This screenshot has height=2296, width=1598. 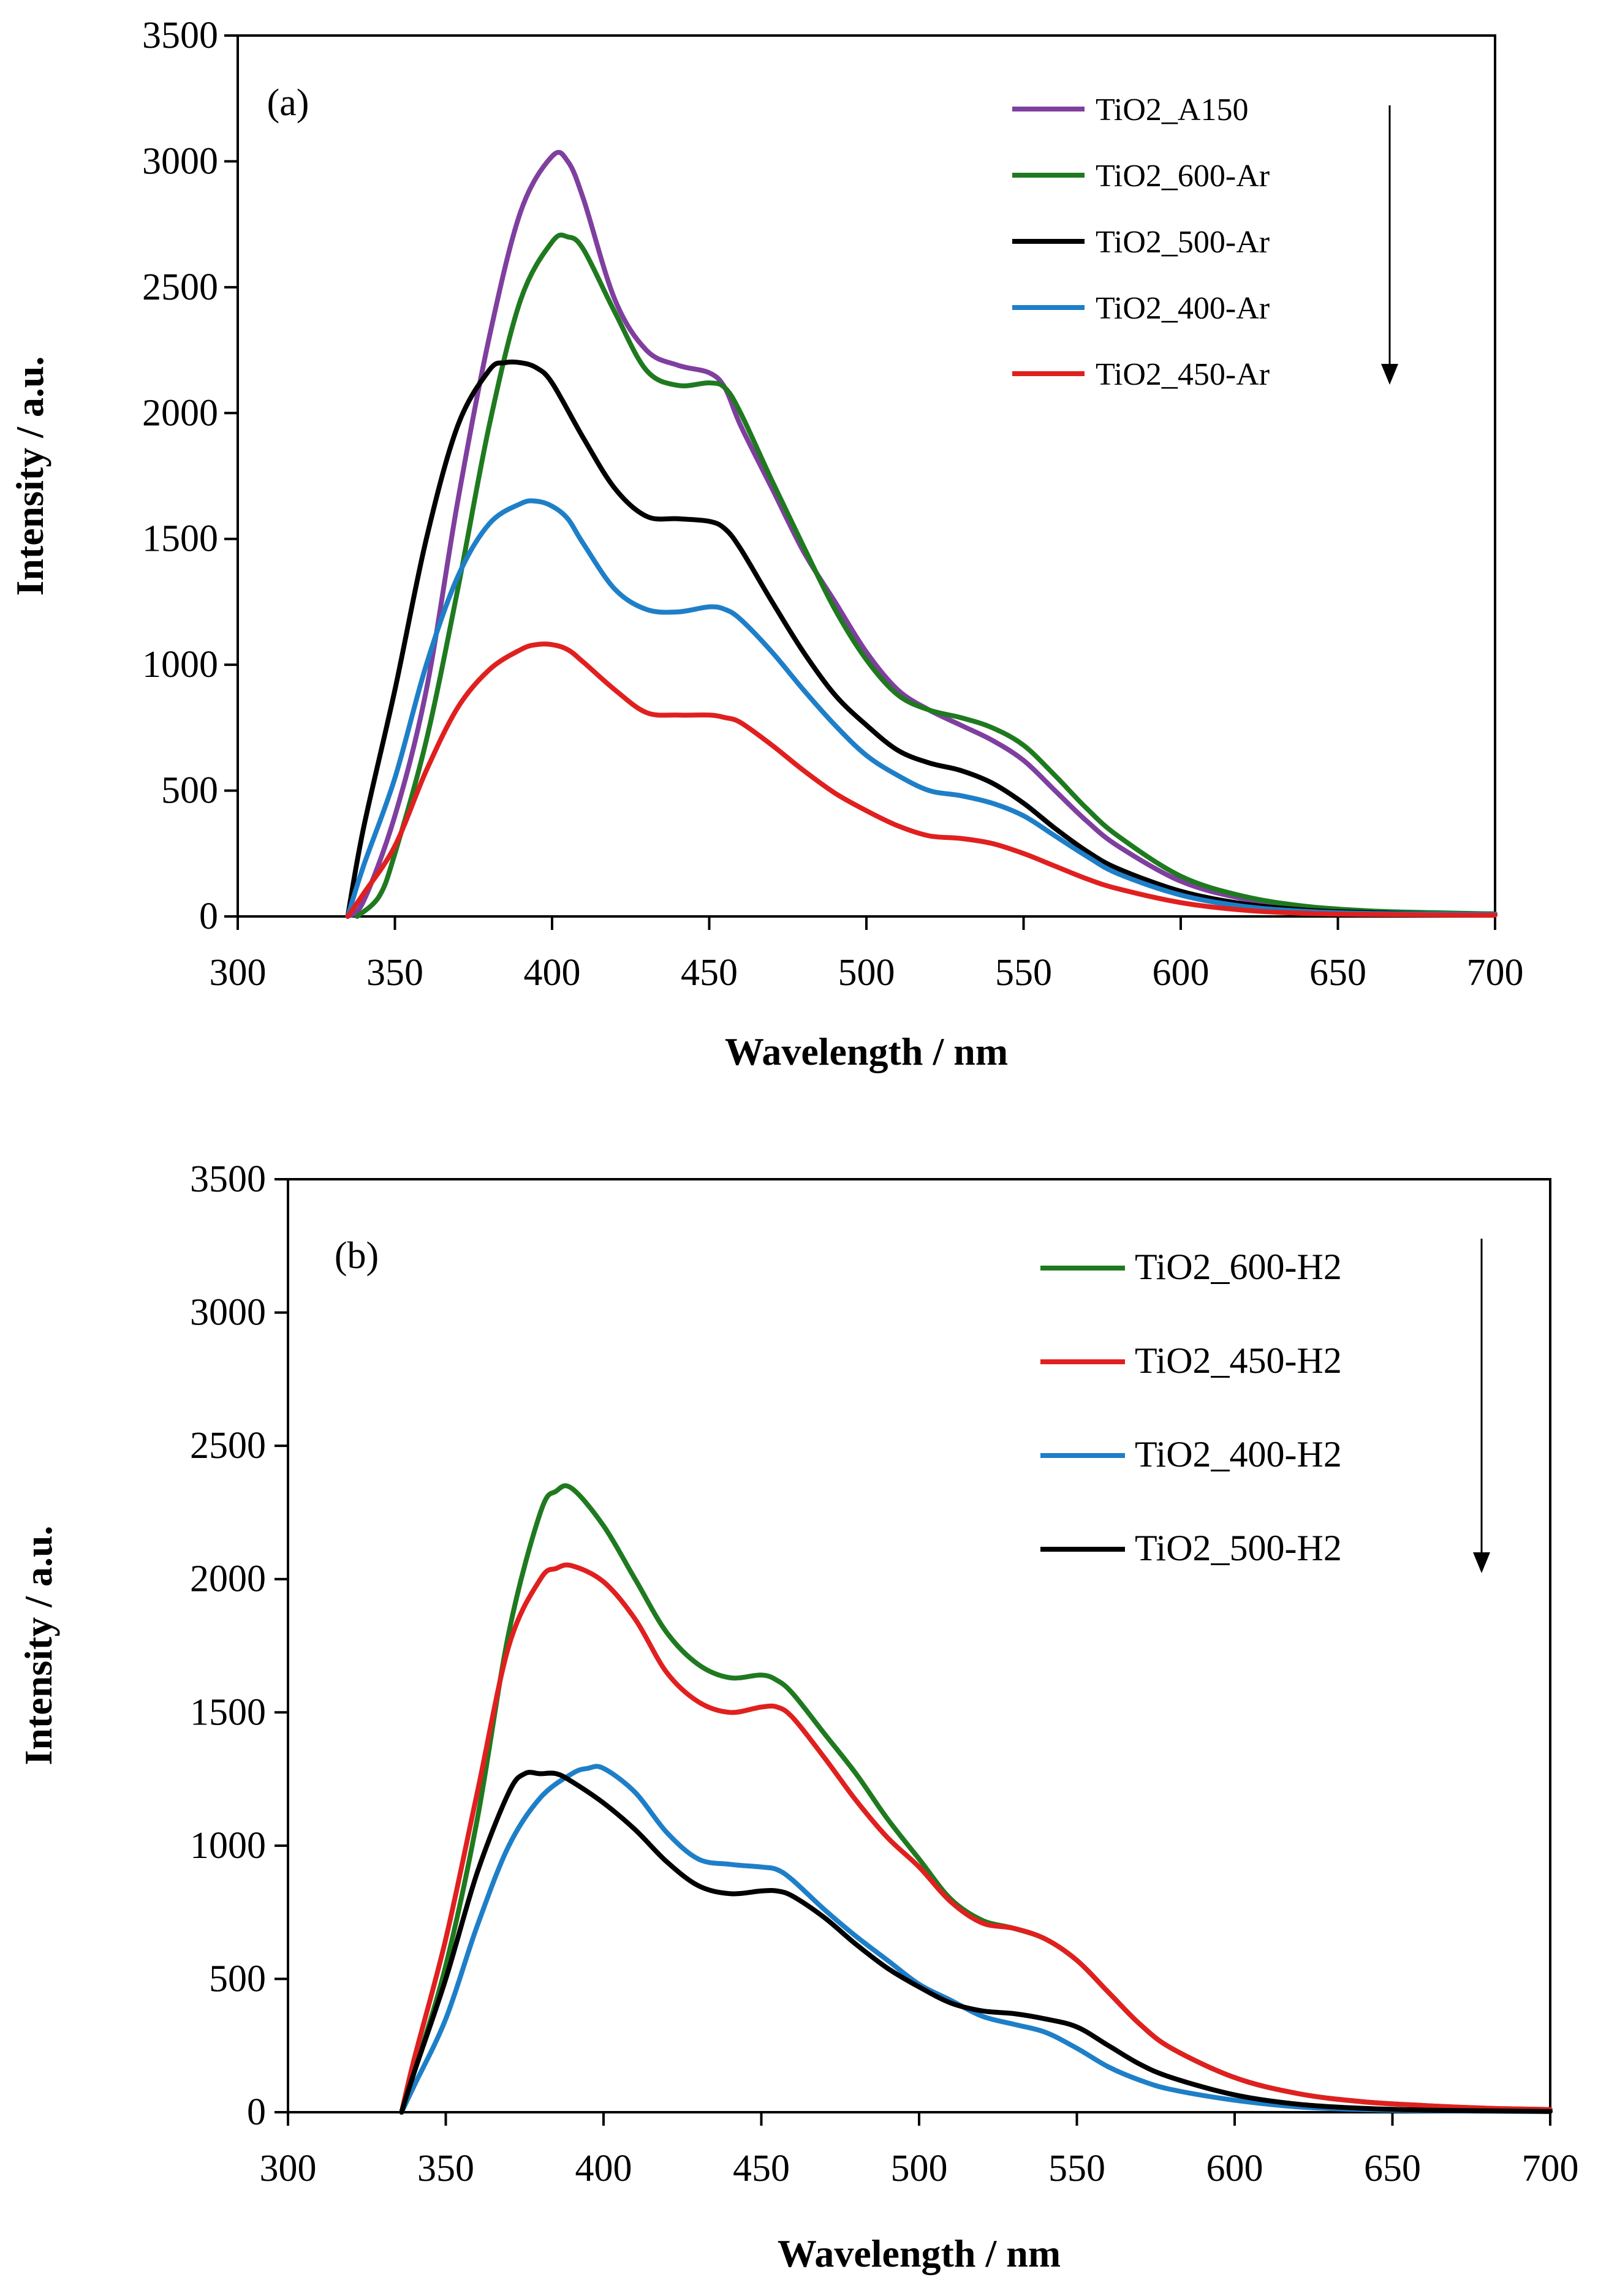 What do you see at coordinates (288, 103) in the screenshot?
I see `panel-label: (a)` at bounding box center [288, 103].